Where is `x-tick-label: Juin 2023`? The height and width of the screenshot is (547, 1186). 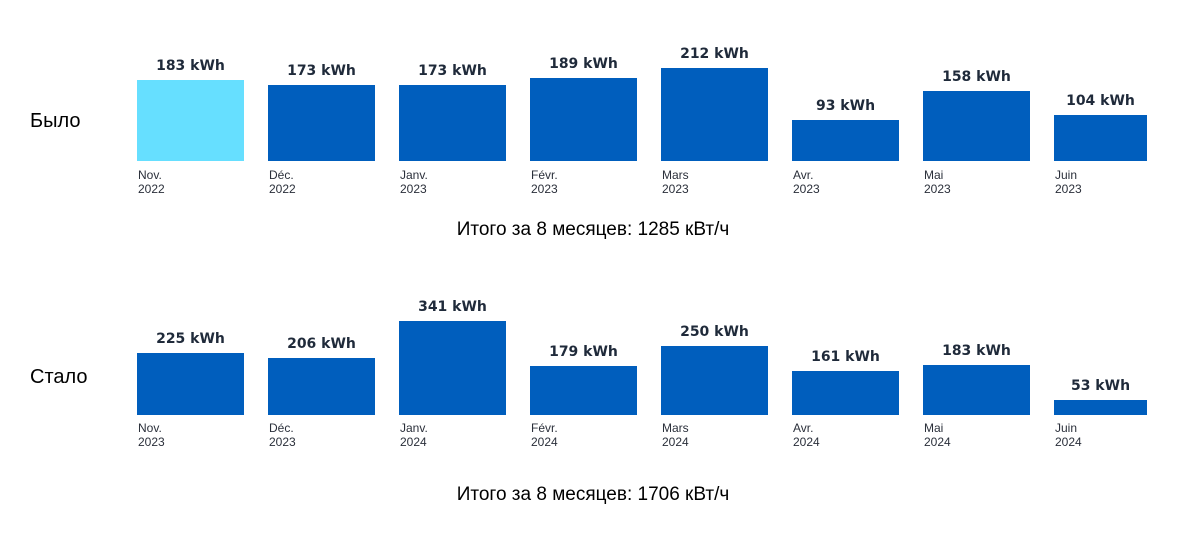
x-tick-label: Juin 2023 is located at coordinates (1068, 182).